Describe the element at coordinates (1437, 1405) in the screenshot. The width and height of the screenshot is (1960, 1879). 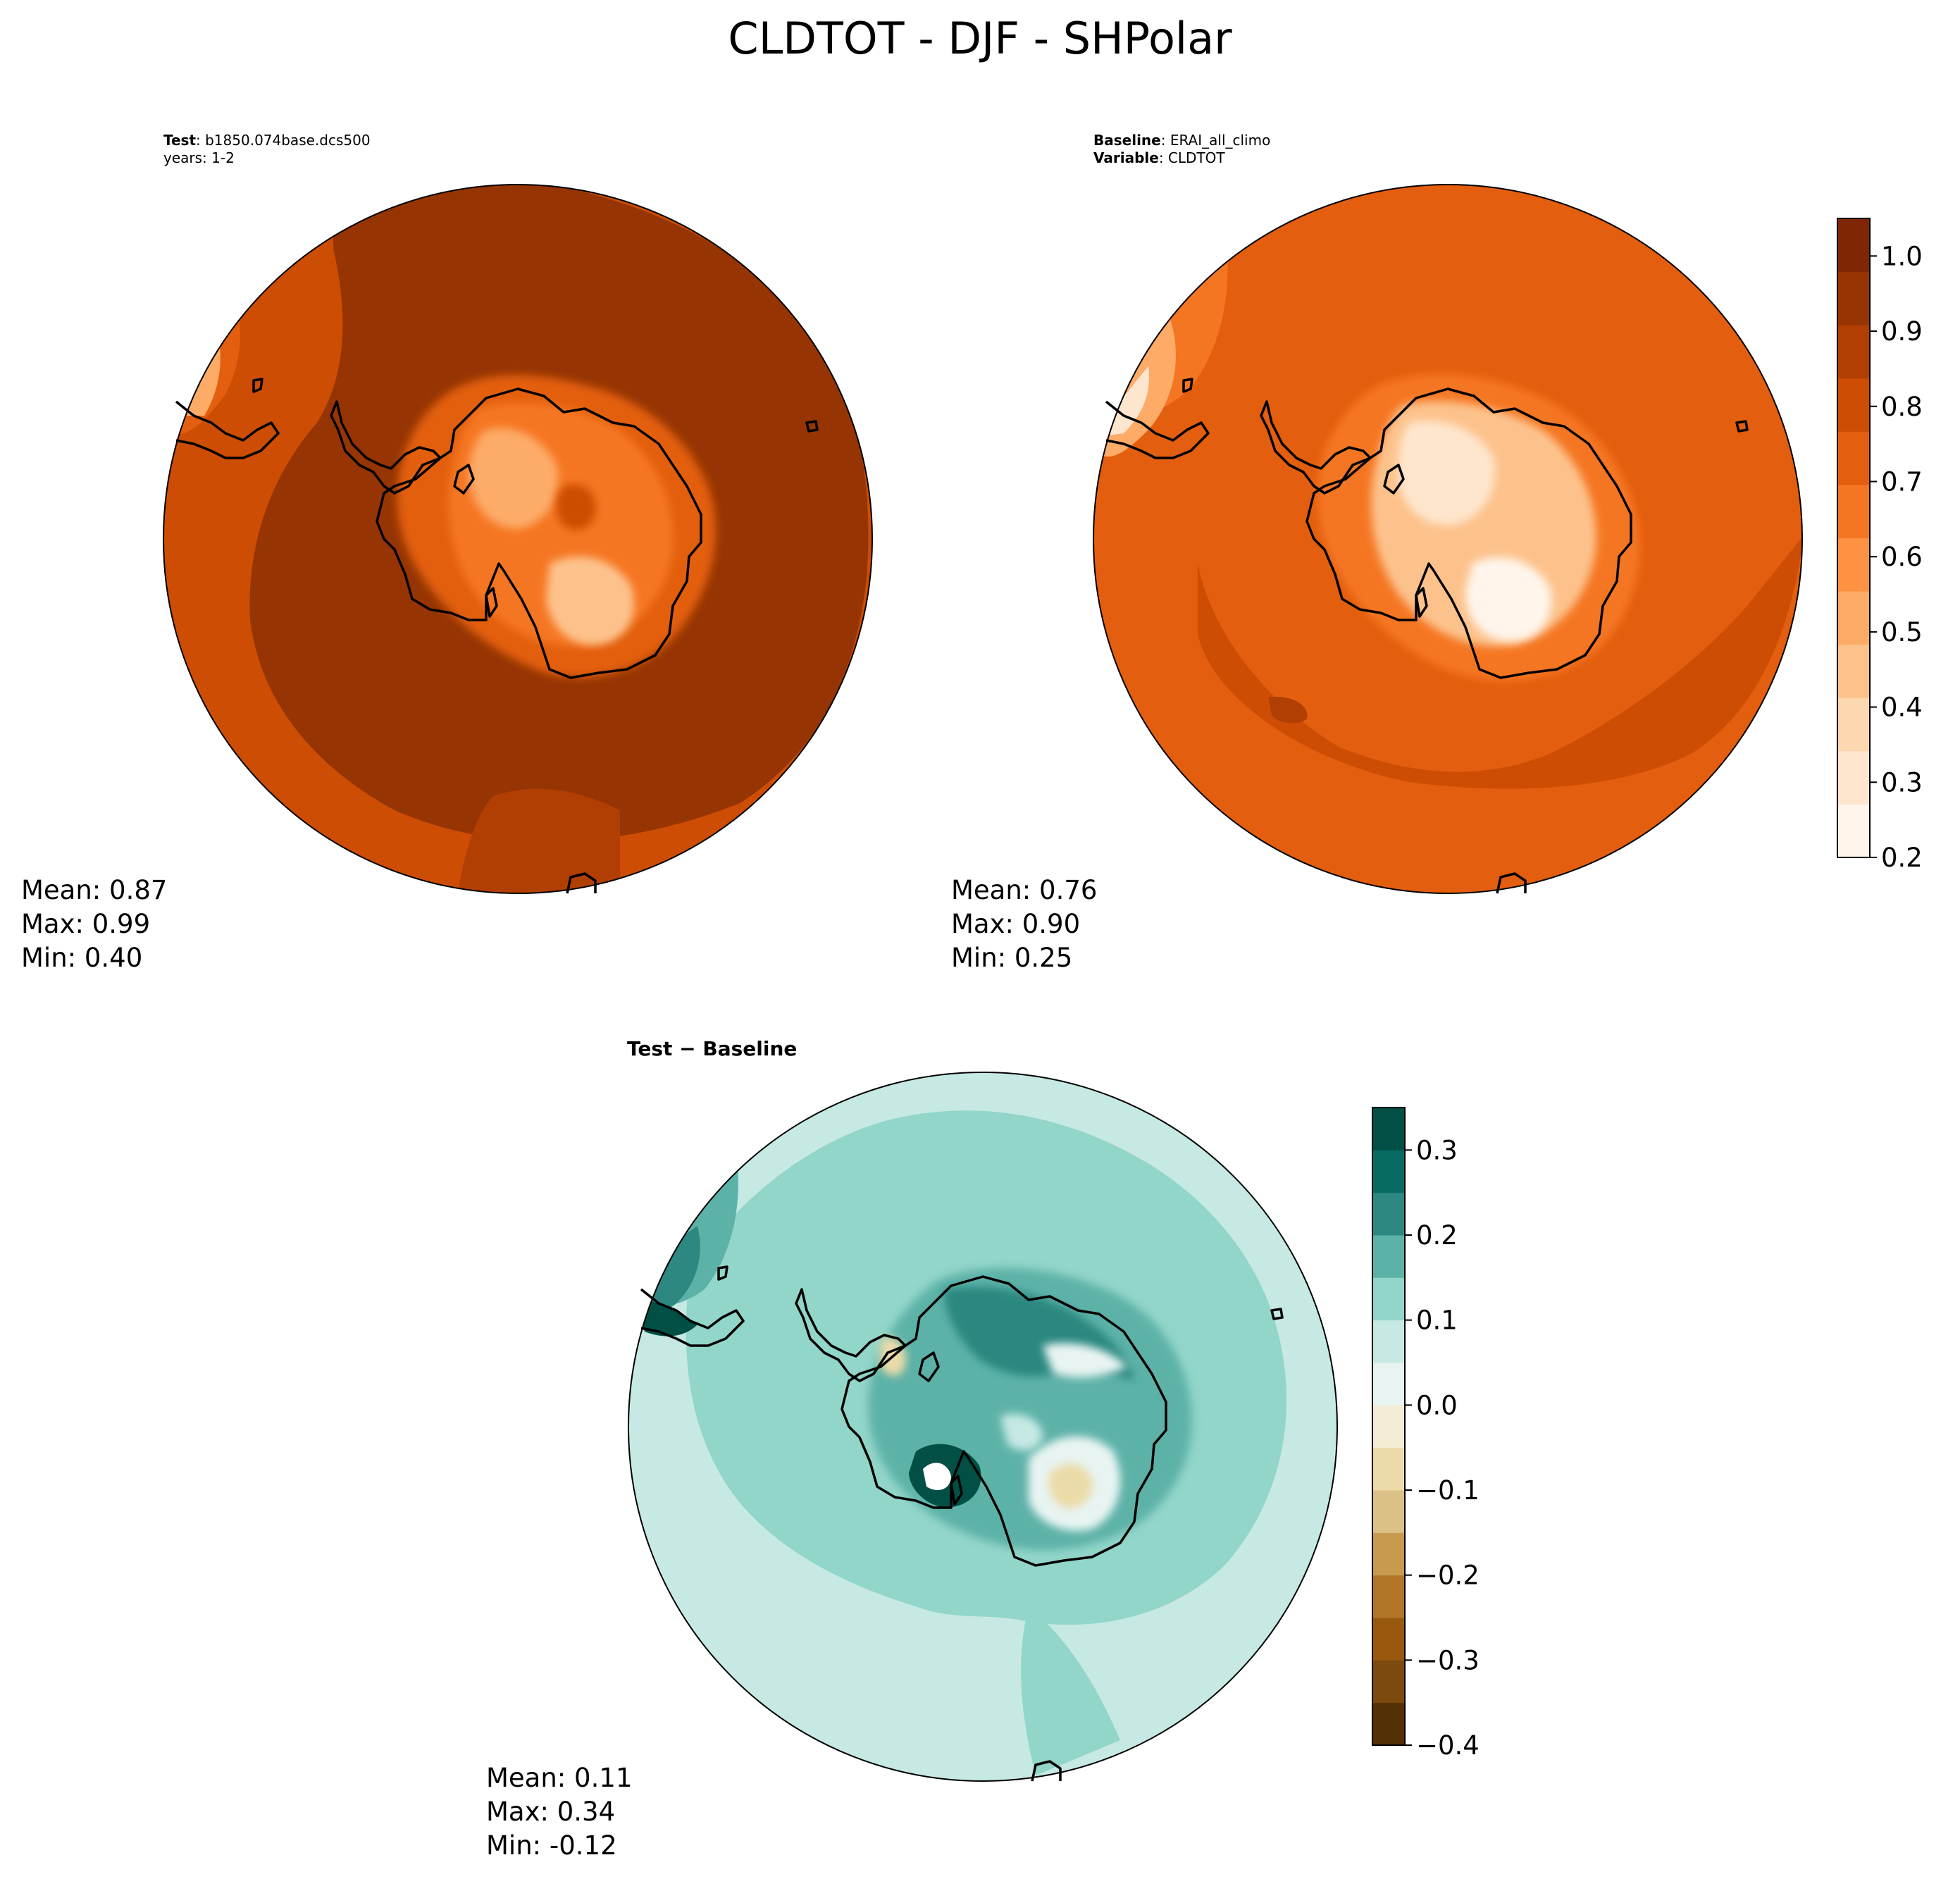
I see `colorbar-diff-tick-label: 0.0` at that location.